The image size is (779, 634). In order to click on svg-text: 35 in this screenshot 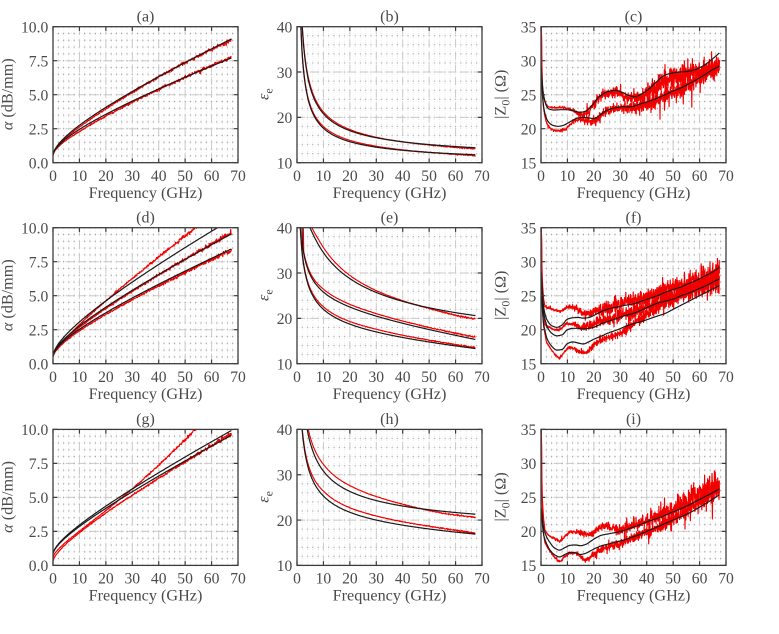, I will do `click(529, 430)`.